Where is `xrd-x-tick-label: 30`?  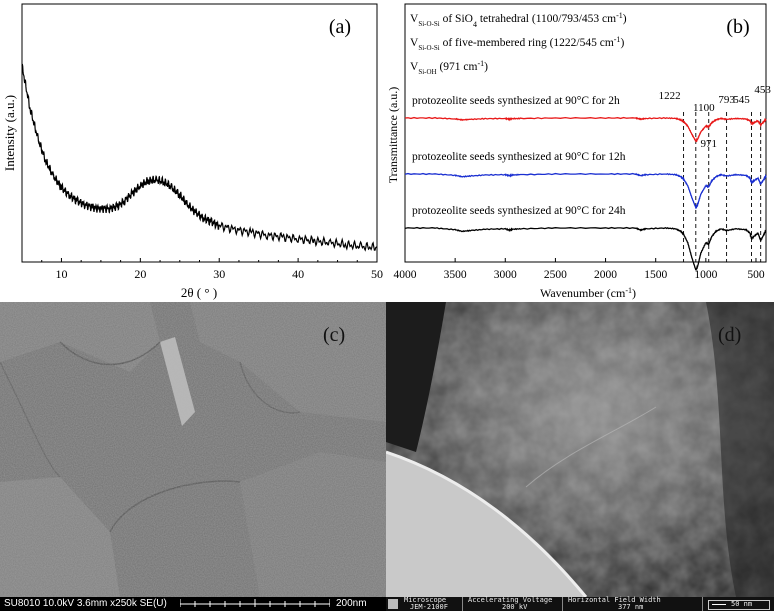
xrd-x-tick-label: 30 is located at coordinates (219, 274).